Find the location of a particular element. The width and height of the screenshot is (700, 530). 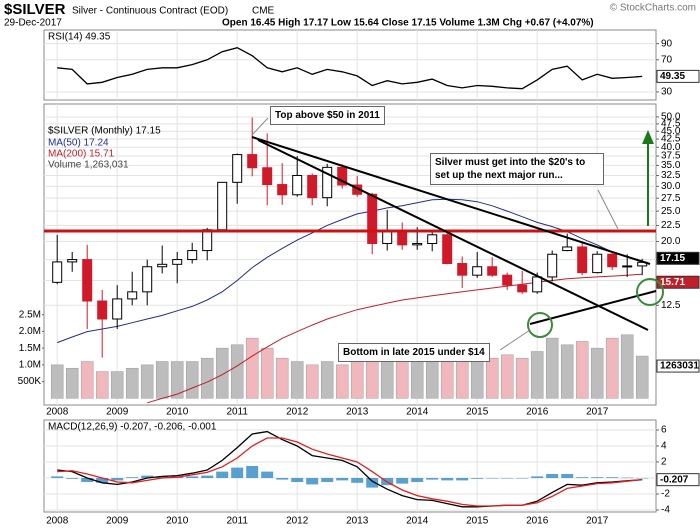

y-tick-label: 2 is located at coordinates (664, 462).